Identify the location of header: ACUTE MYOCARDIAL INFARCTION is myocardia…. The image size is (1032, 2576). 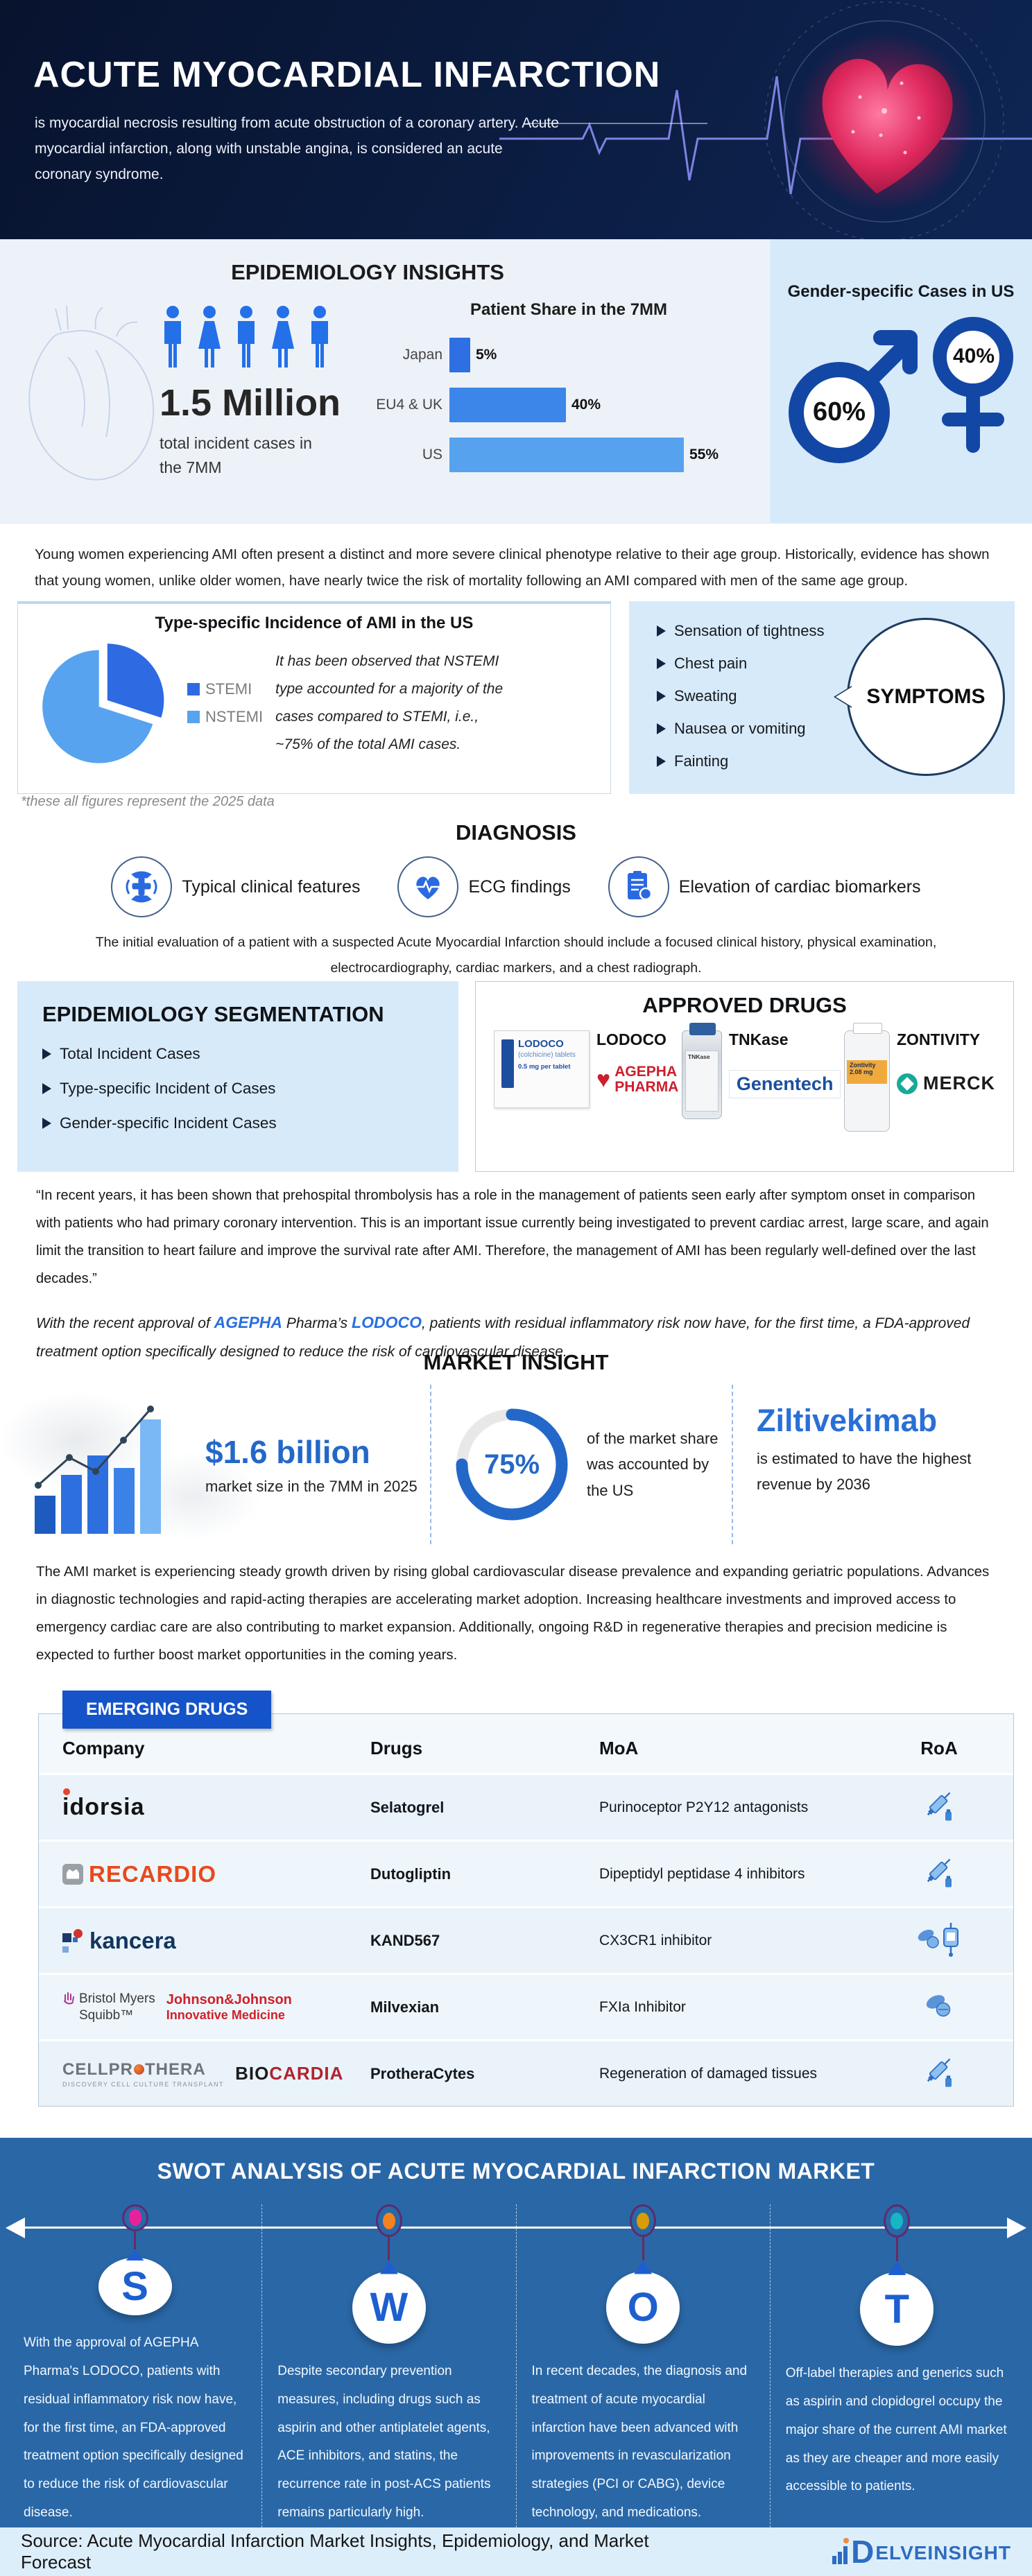
(516, 119).